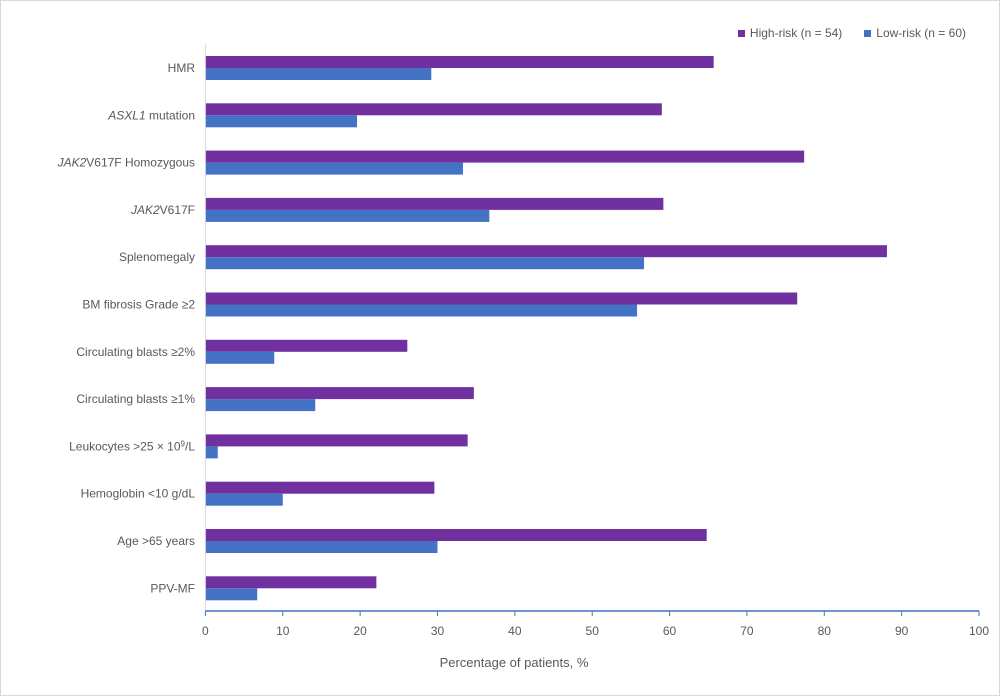  What do you see at coordinates (747, 631) in the screenshot?
I see `x-tick-label: 70` at bounding box center [747, 631].